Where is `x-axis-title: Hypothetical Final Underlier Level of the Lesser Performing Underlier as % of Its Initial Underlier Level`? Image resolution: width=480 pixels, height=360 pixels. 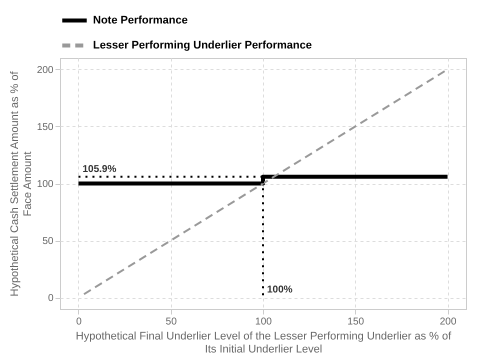 x-axis-title: Hypothetical Final Underlier Level of the Lesser Performing Underlier as % of Its Initial Underlier Level is located at coordinates (264, 343).